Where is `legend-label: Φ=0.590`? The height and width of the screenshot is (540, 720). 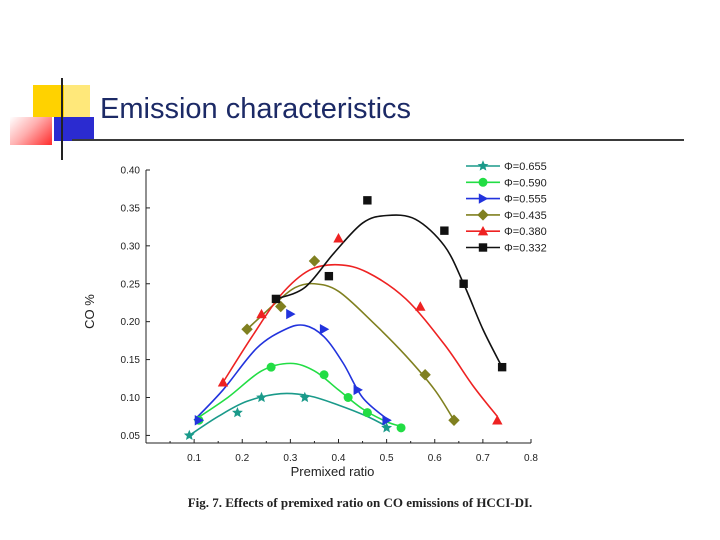
legend-label: Φ=0.590 is located at coordinates (525, 183).